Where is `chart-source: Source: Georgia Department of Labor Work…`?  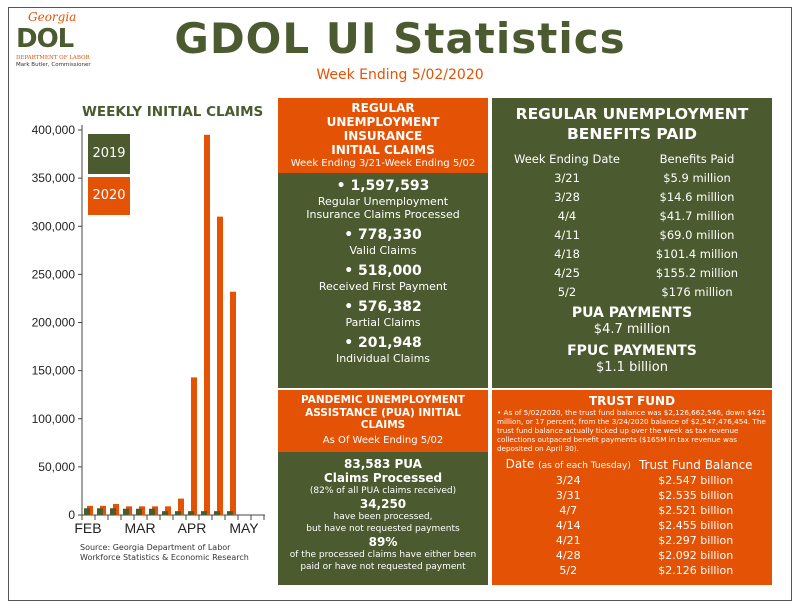
chart-source: Source: Georgia Department of Labor Work… is located at coordinates (164, 553).